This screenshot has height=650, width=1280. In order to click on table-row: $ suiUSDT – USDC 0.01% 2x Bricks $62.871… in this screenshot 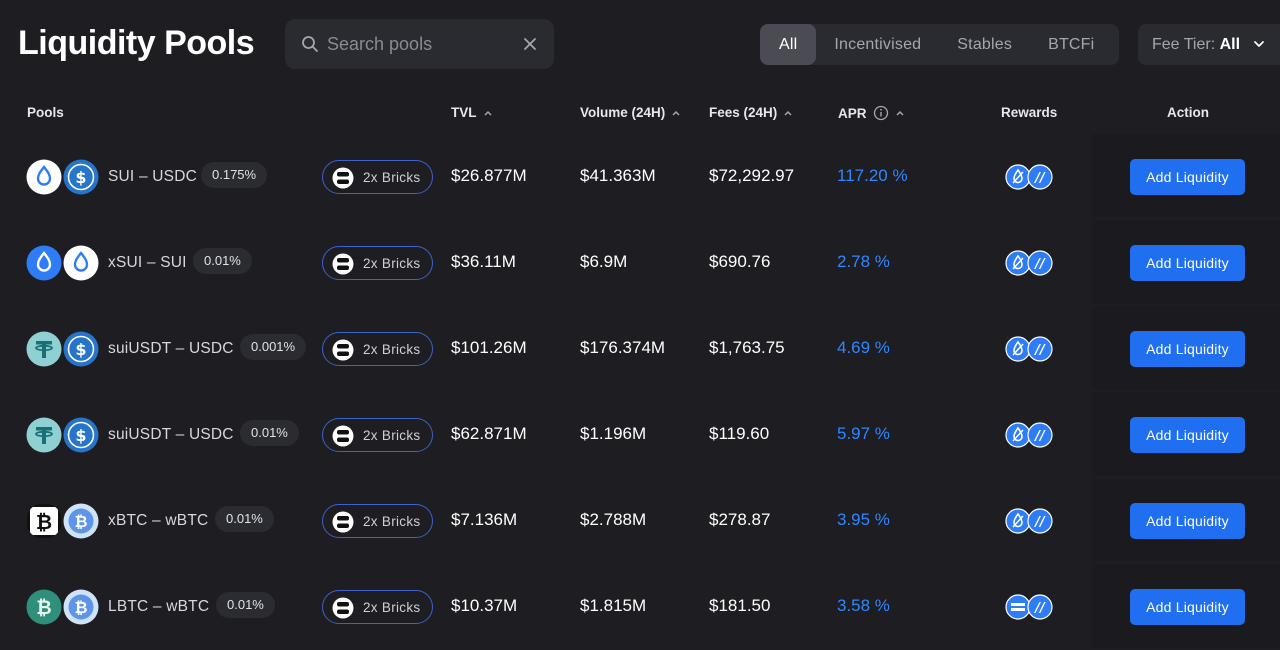, I will do `click(640, 435)`.